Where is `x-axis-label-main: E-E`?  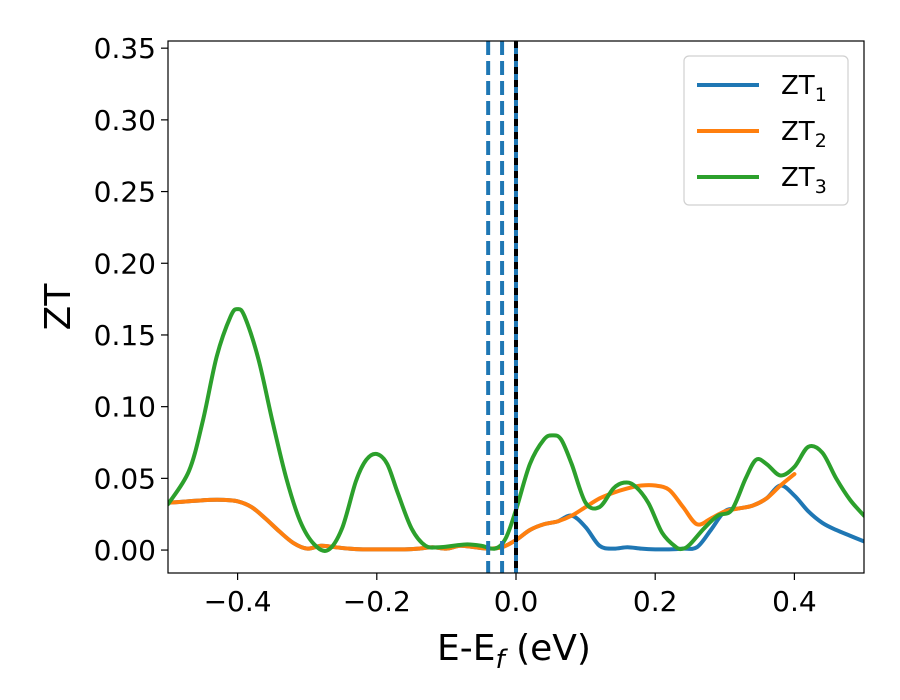
x-axis-label-main: E-E is located at coordinates (466, 648).